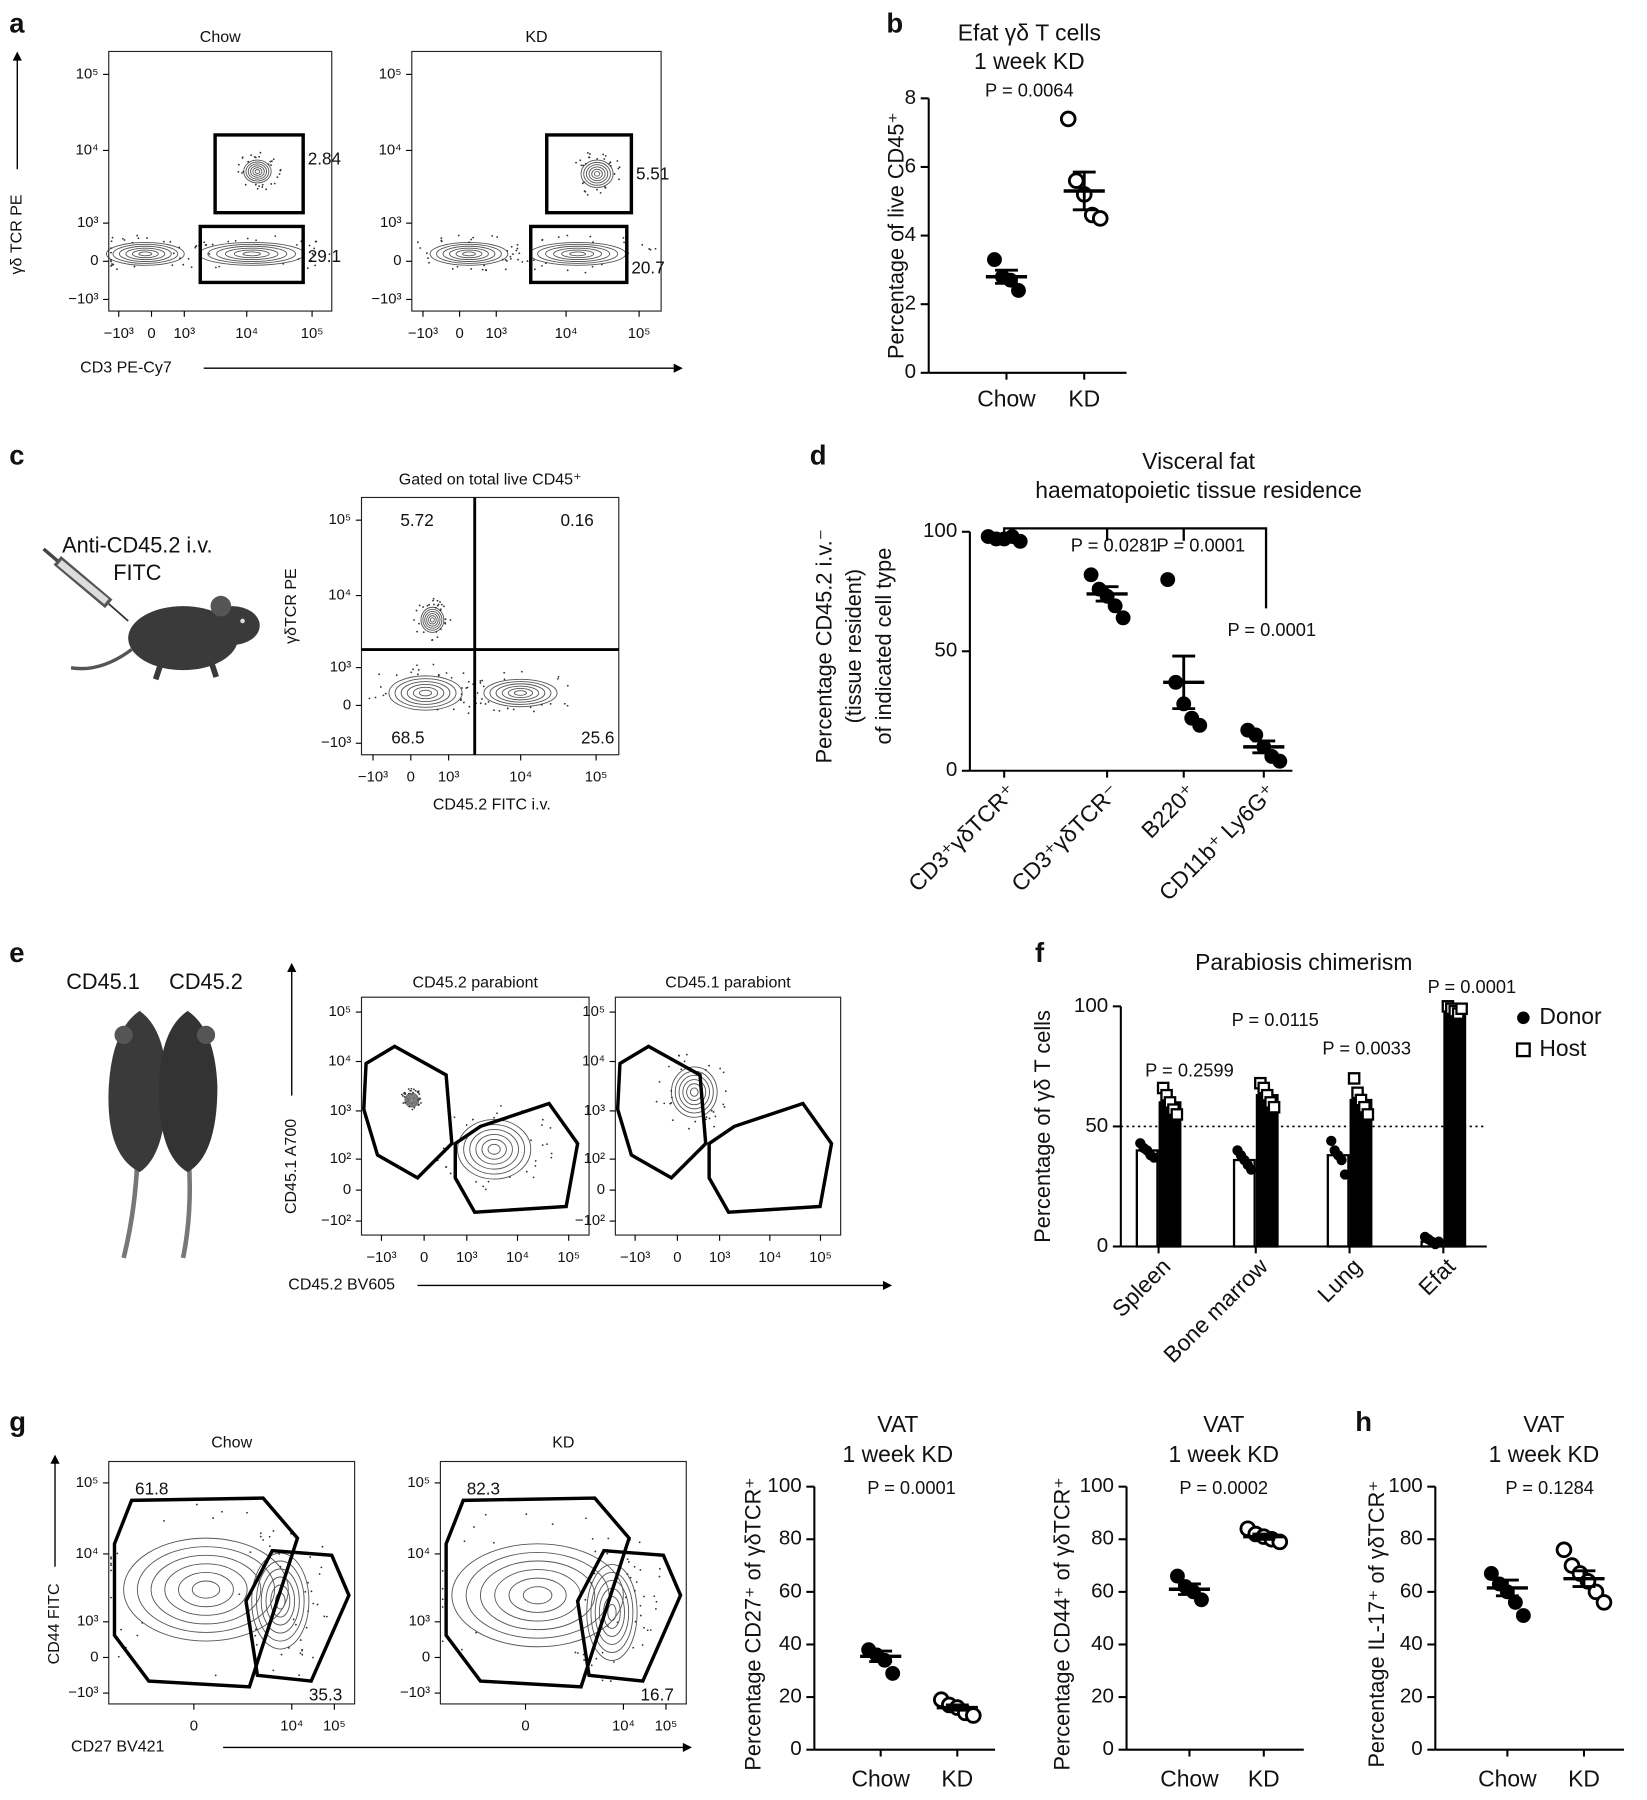 The height and width of the screenshot is (1800, 1647). Describe the element at coordinates (1264, 1779) in the screenshot. I see `x-tick-label: KD` at that location.